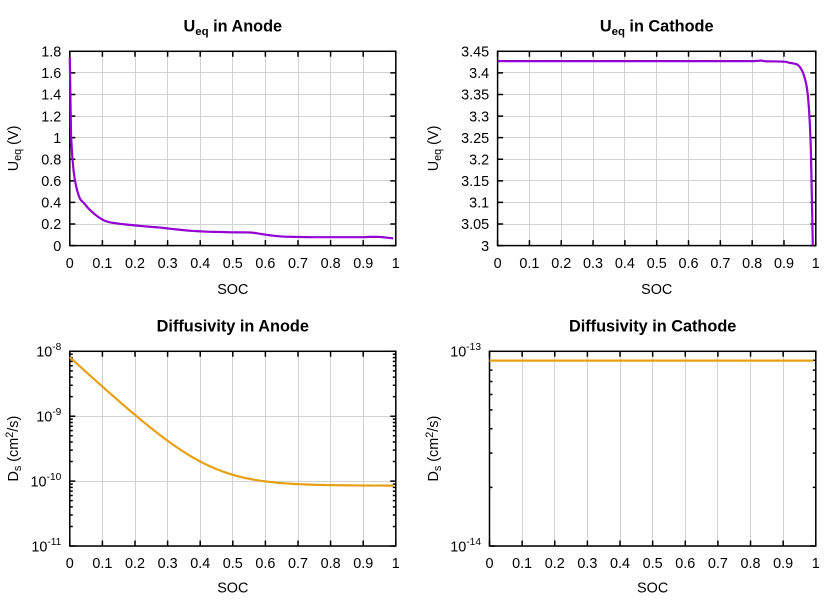 The width and height of the screenshot is (840, 600). What do you see at coordinates (475, 139) in the screenshot?
I see `svg-text: 3.25` at bounding box center [475, 139].